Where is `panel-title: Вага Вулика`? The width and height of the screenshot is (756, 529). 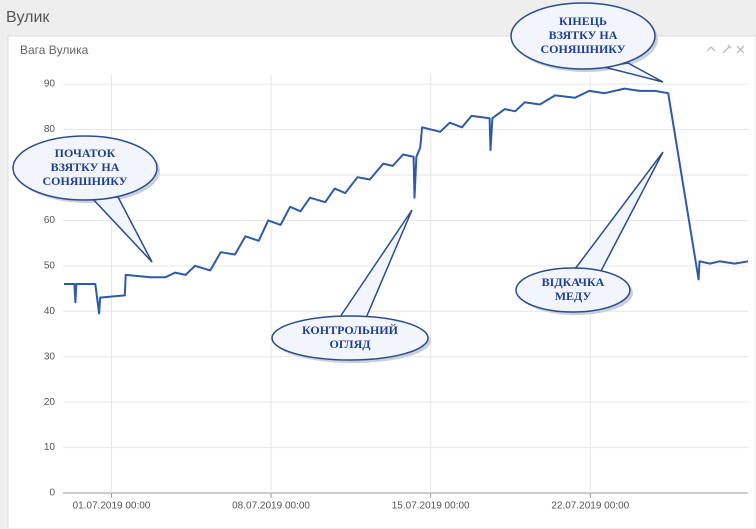
panel-title: Вага Вулика is located at coordinates (54, 50).